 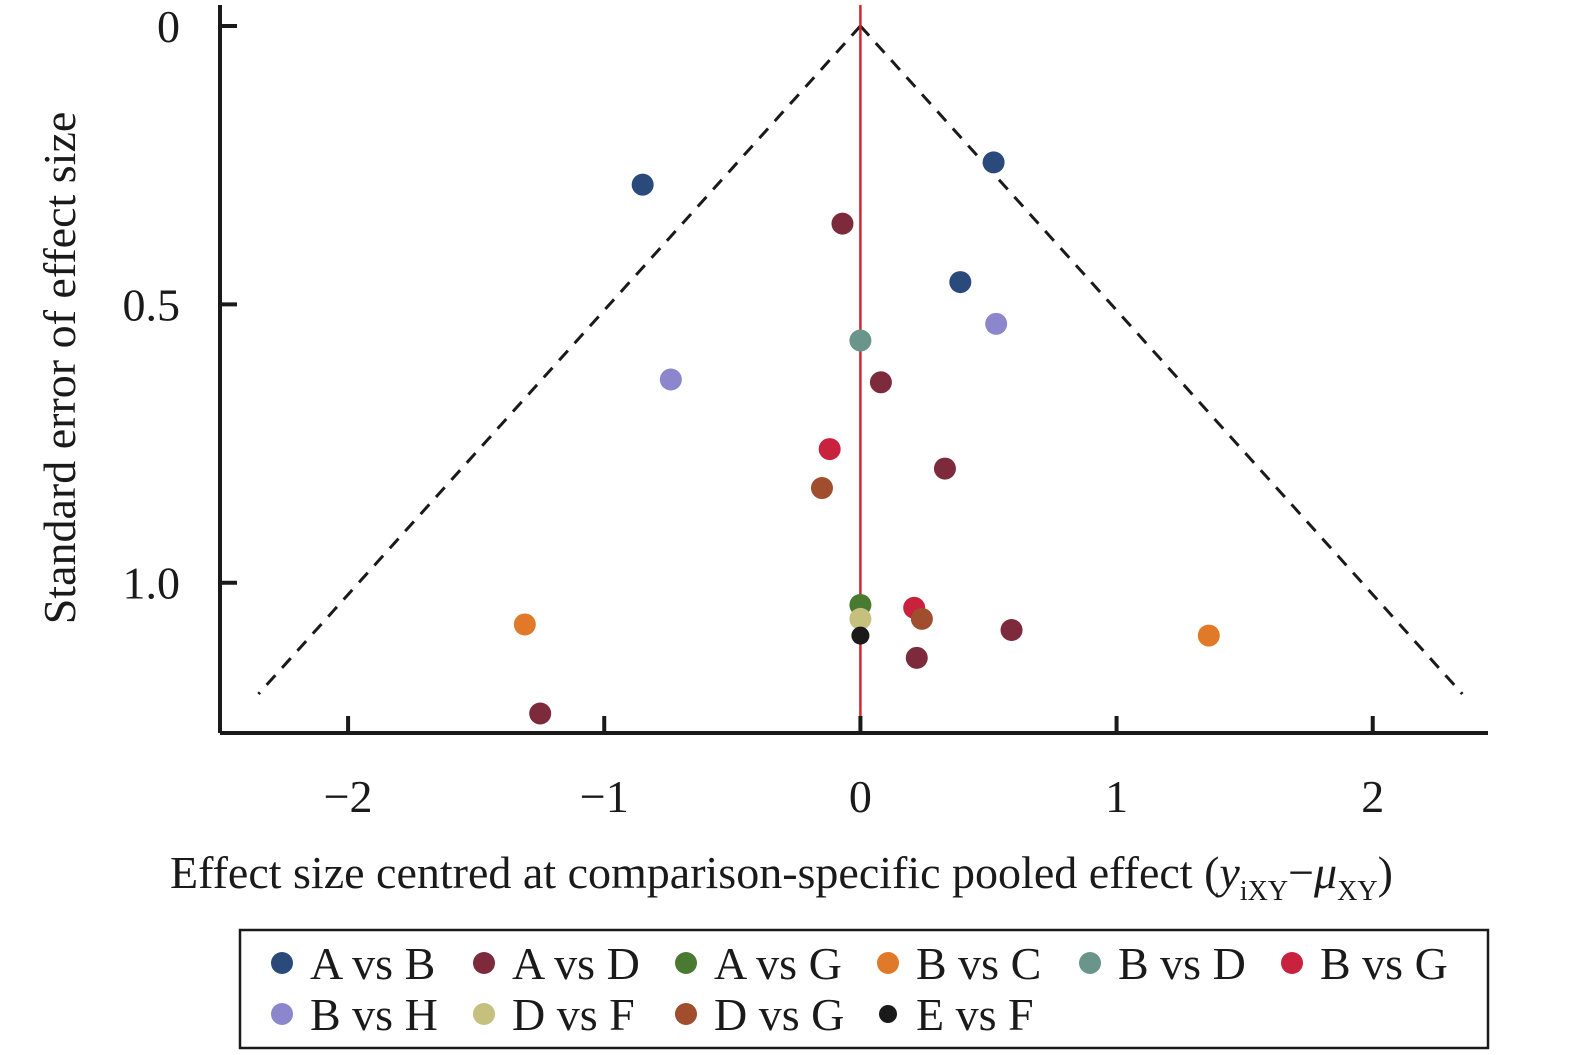 What do you see at coordinates (978, 963) in the screenshot?
I see `legend-label-b-vs-c: B vs C` at bounding box center [978, 963].